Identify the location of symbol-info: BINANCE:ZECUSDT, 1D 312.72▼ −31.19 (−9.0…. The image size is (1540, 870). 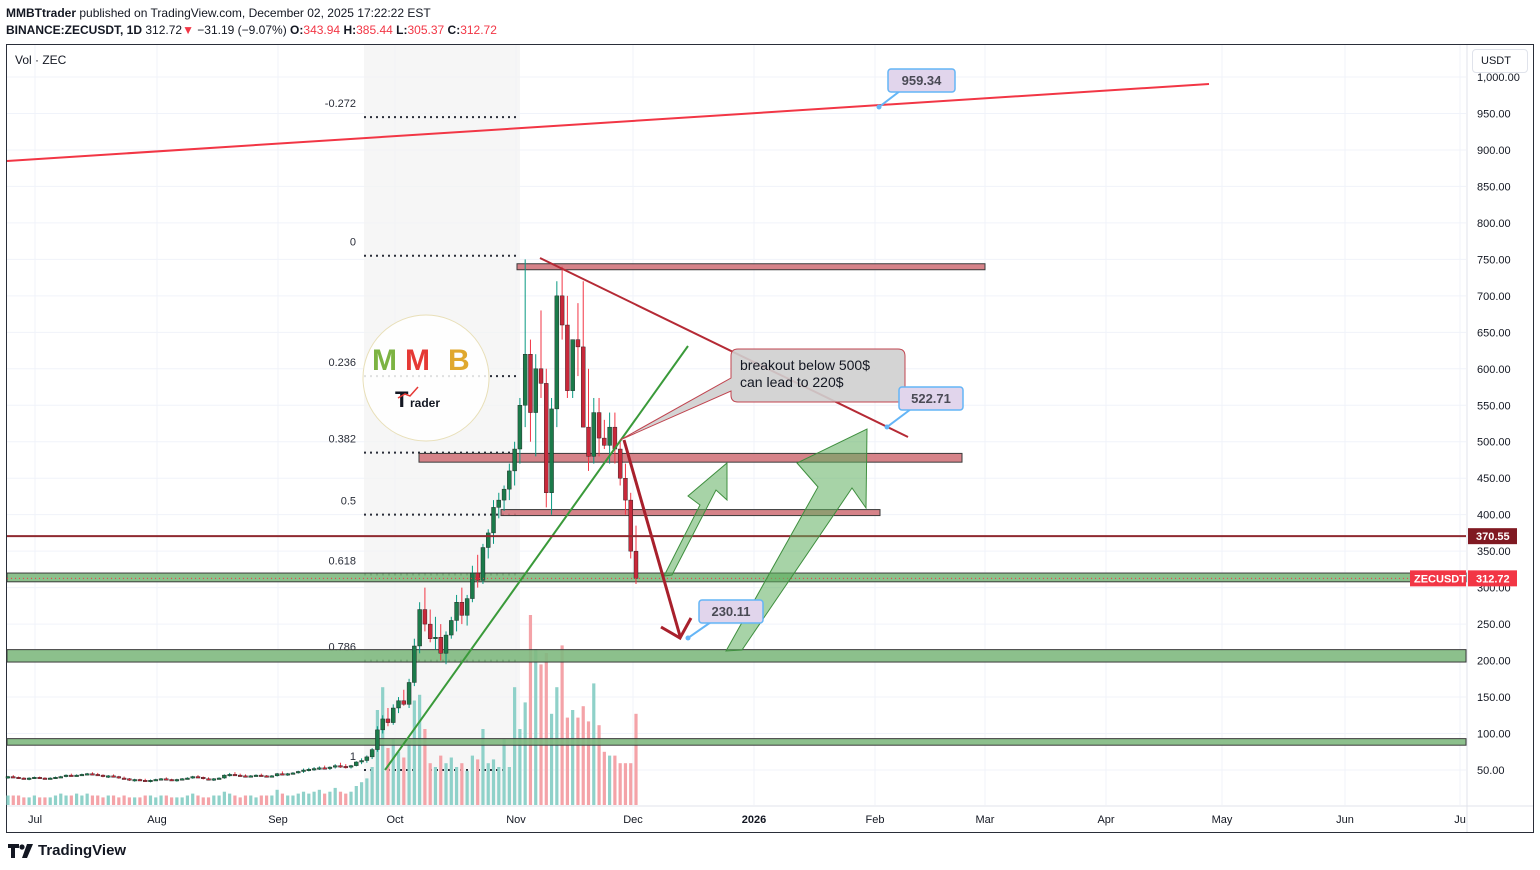
(251, 30).